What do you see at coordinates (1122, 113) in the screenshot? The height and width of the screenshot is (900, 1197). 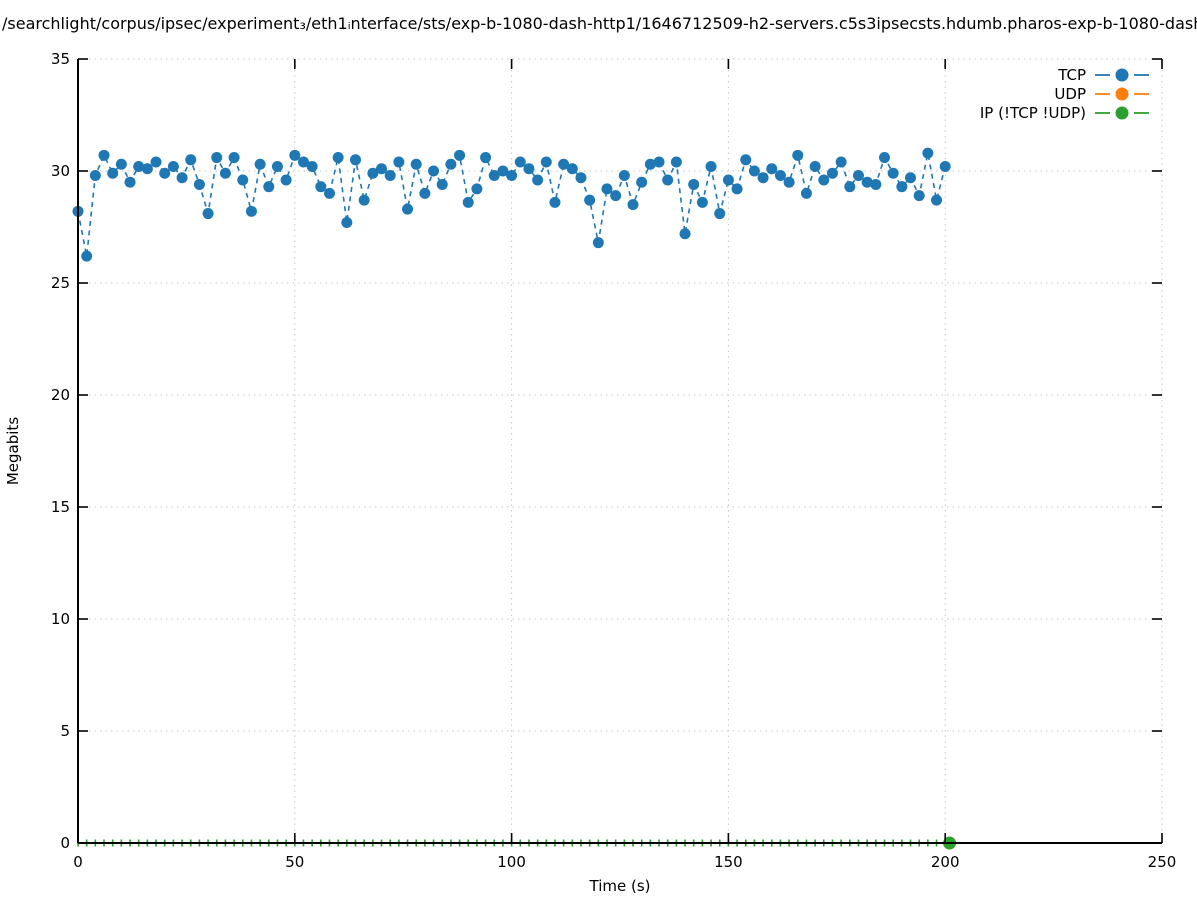 I see `legend-marker-ip` at bounding box center [1122, 113].